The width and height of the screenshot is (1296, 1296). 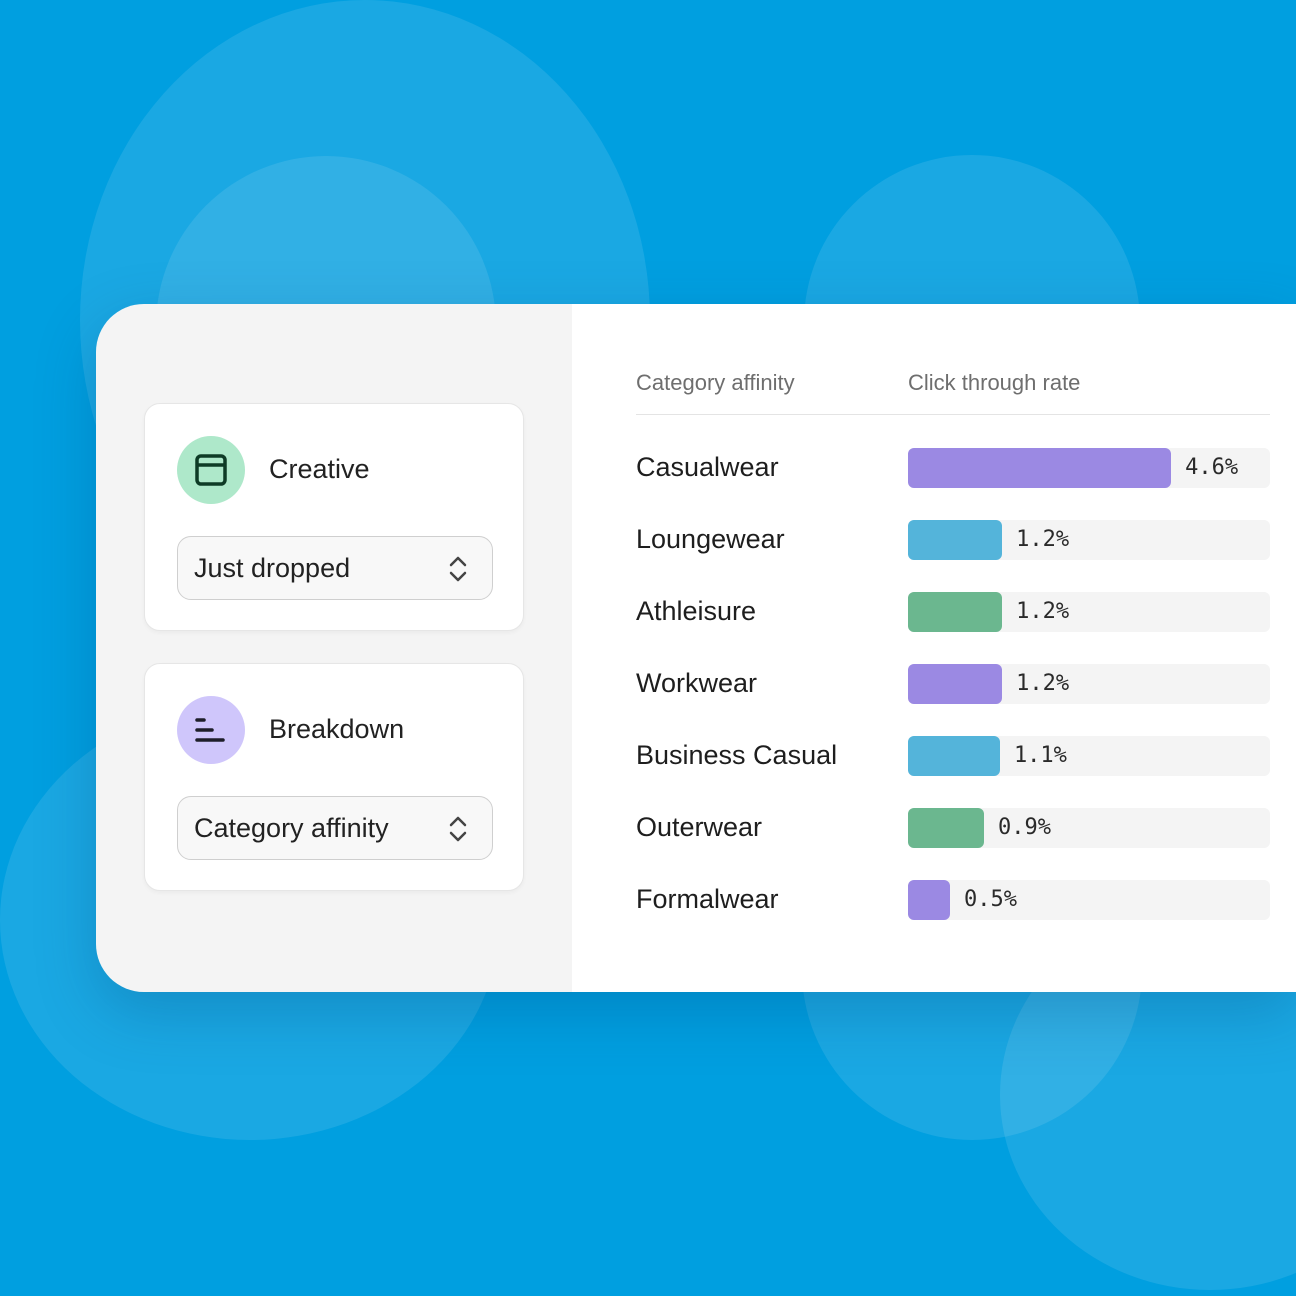 What do you see at coordinates (696, 611) in the screenshot?
I see `category-label: Athleisure` at bounding box center [696, 611].